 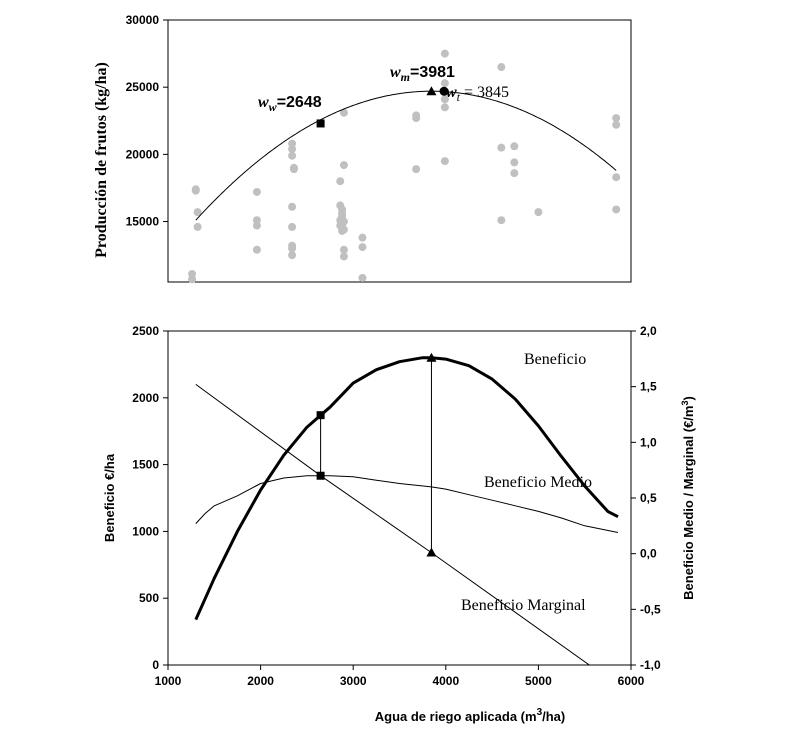 I want to click on bottom-connector-lines, so click(x=376, y=455).